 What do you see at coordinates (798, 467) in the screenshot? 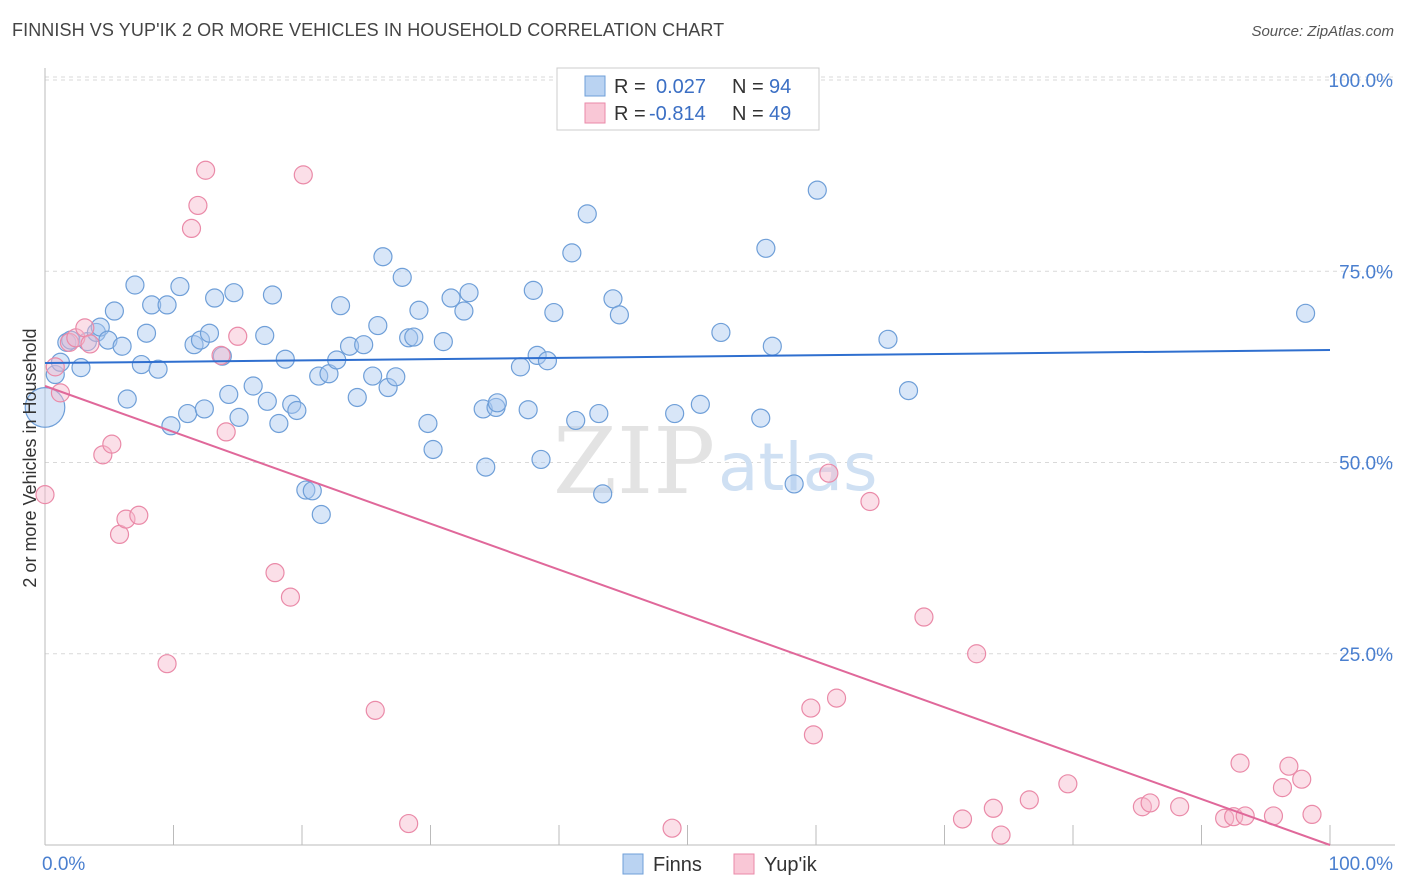
I see `watermark-atlas: atlas` at bounding box center [798, 467].